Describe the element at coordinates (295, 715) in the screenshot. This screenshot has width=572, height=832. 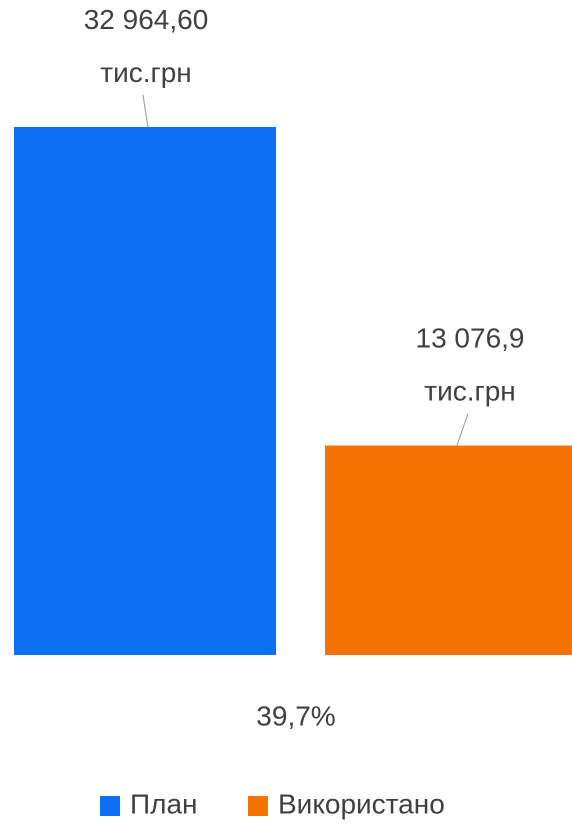
I see `annotation: 39,7%` at that location.